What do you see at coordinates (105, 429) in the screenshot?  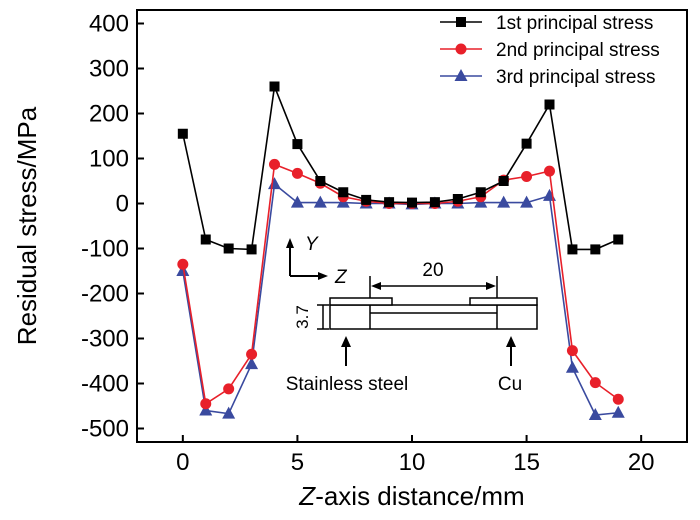 I see `y-tick-label: -500` at bounding box center [105, 429].